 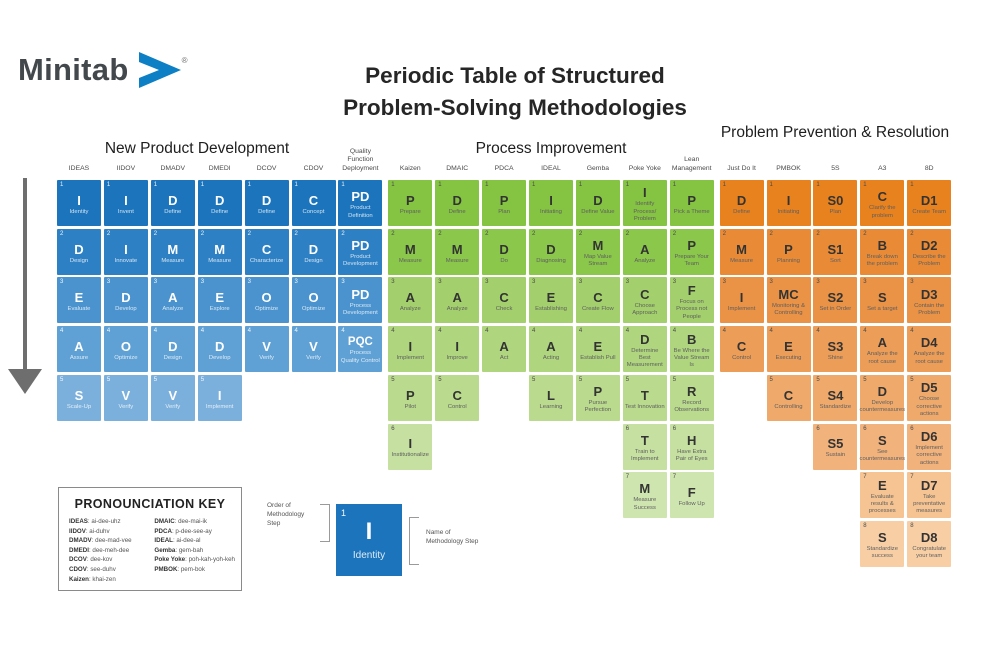 I want to click on column-label-gemba: Gemba, so click(x=598, y=169).